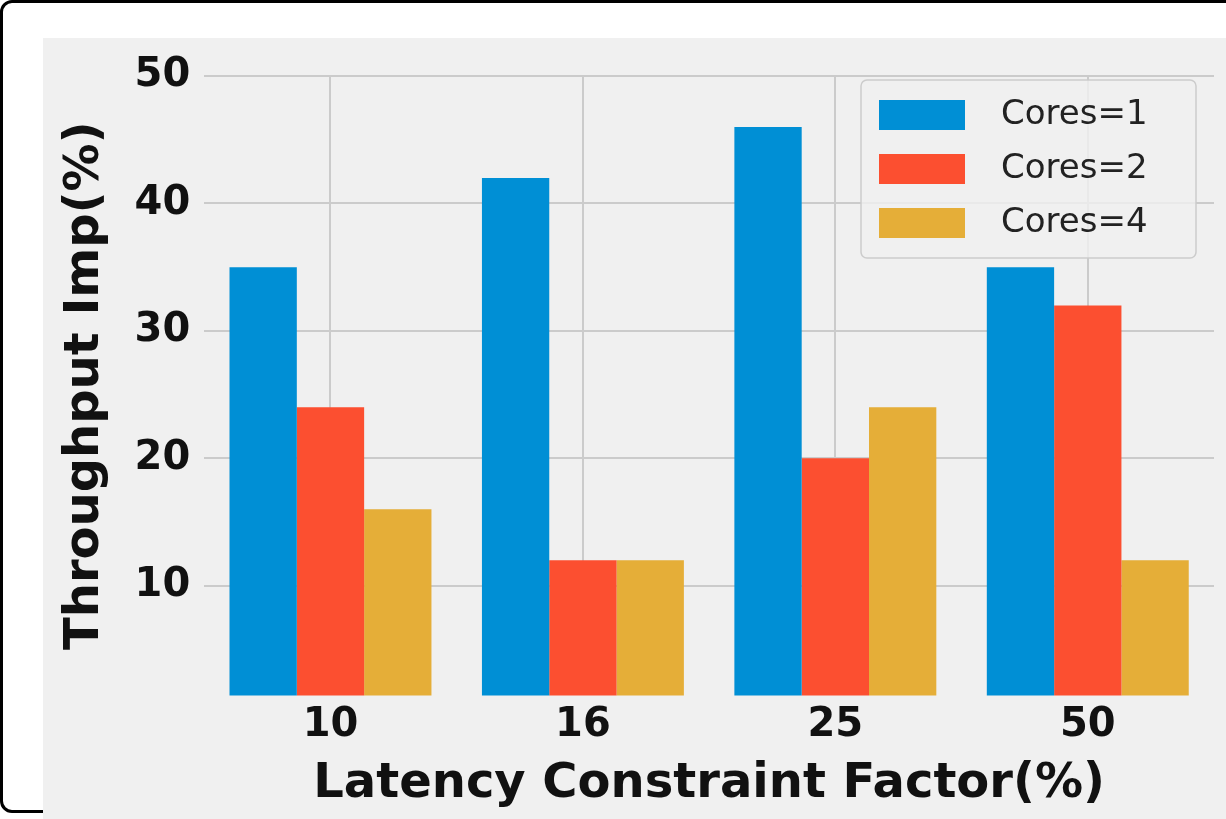 Image resolution: width=1226 pixels, height=819 pixels. What do you see at coordinates (162, 582) in the screenshot?
I see `y-tick-label: 10` at bounding box center [162, 582].